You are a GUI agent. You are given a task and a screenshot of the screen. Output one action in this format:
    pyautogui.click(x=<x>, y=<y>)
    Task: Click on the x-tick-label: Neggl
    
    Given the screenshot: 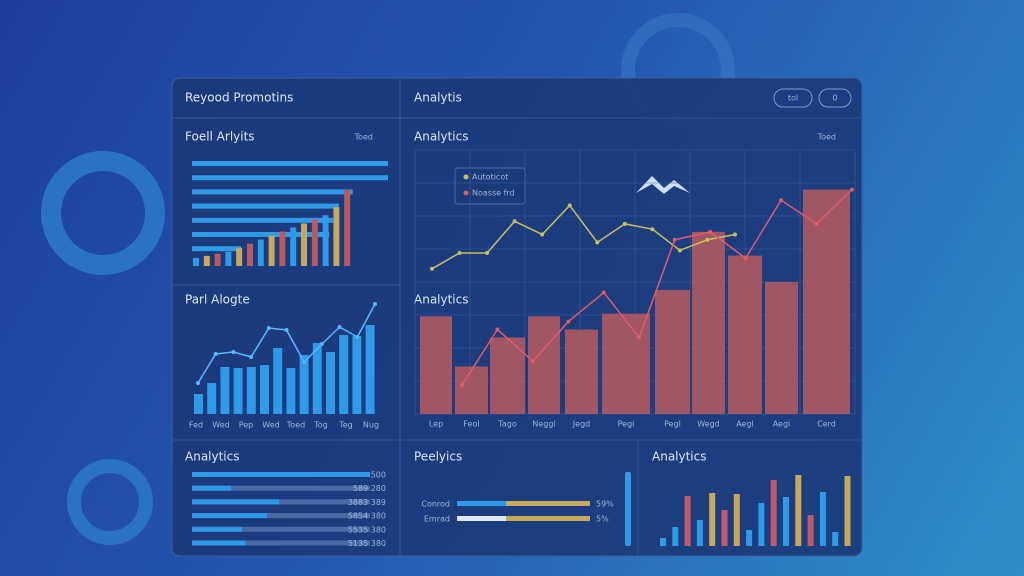 What is the action you would take?
    pyautogui.click(x=543, y=424)
    